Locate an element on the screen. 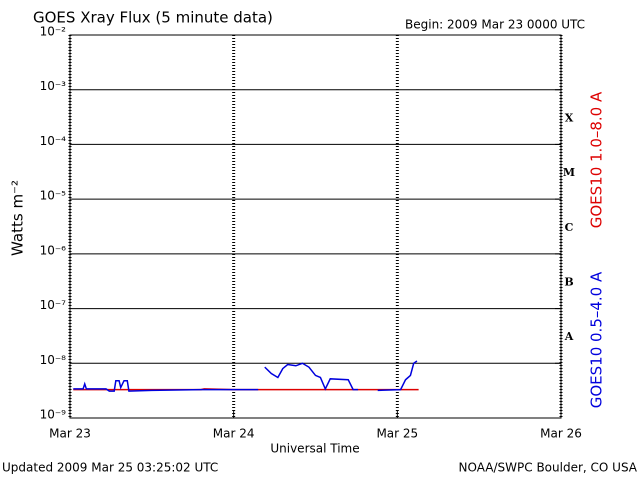 This screenshot has width=640, height=480. y-tick-label: 10⁻² is located at coordinates (53, 32).